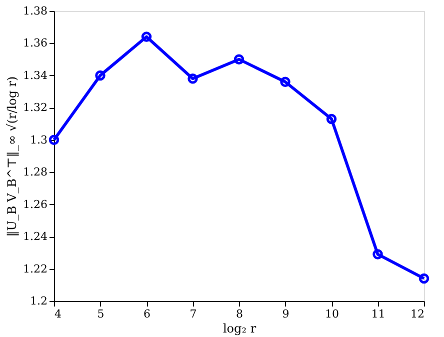 Image resolution: width=444 pixels, height=337 pixels. What do you see at coordinates (35, 43) in the screenshot?
I see `y-tick-label: 1.36` at bounding box center [35, 43].